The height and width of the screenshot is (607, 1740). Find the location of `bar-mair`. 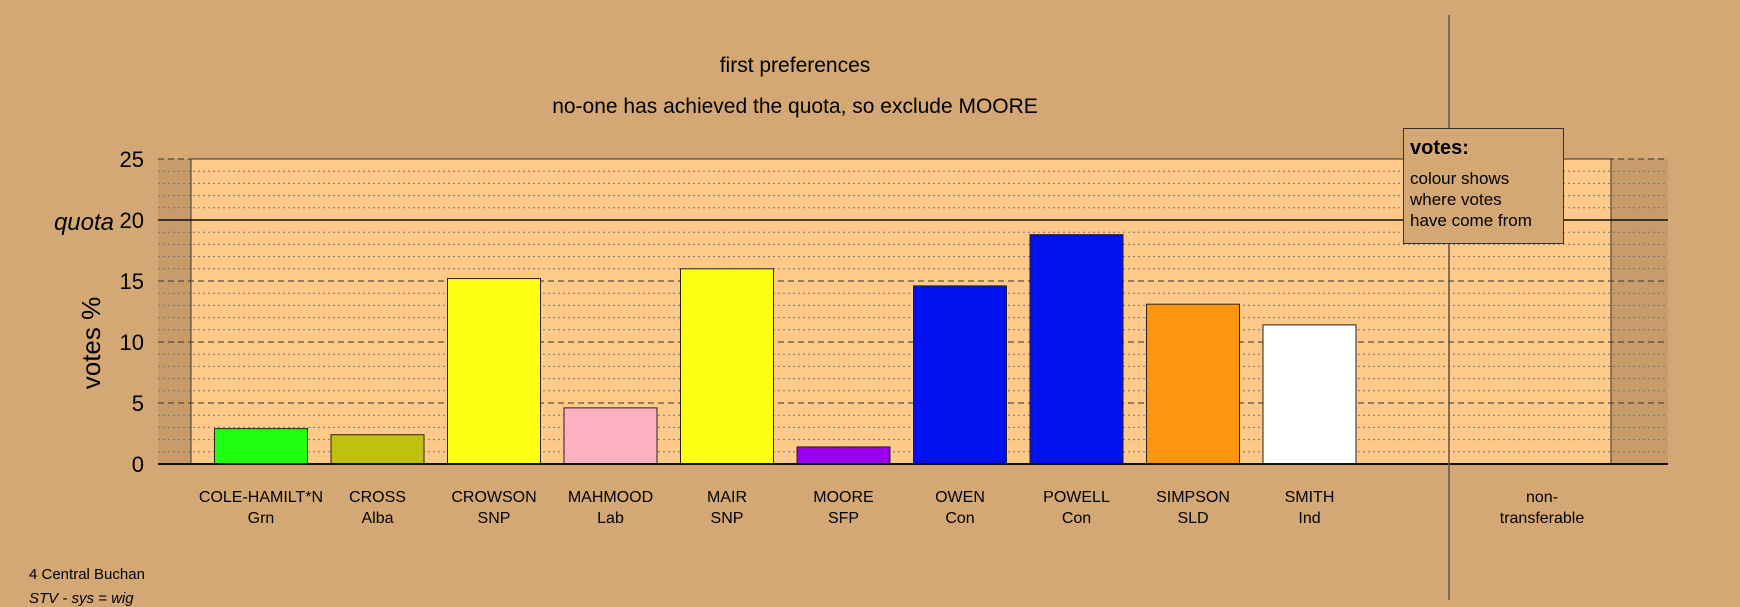

bar-mair is located at coordinates (727, 366).